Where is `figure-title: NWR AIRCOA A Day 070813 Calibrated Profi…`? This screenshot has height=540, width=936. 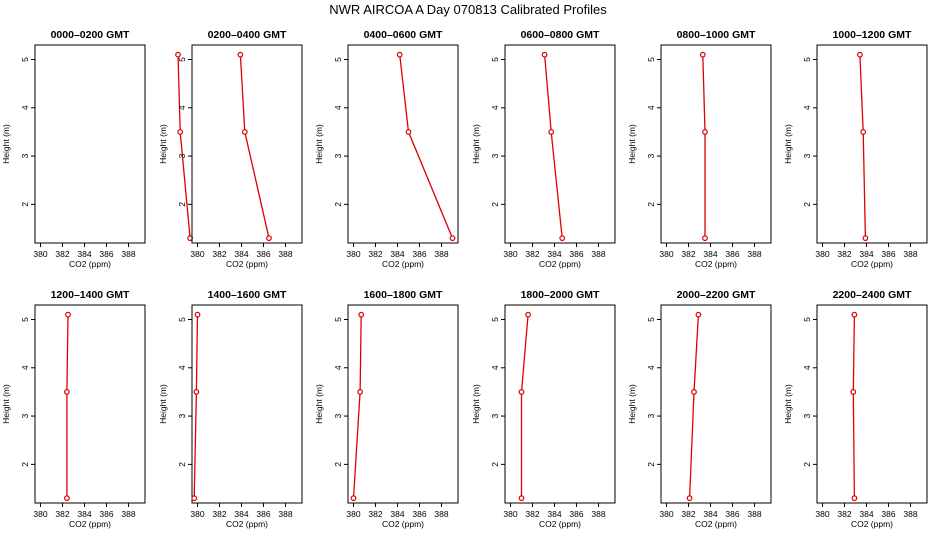
figure-title: NWR AIRCOA A Day 070813 Calibrated Profi… is located at coordinates (468, 9).